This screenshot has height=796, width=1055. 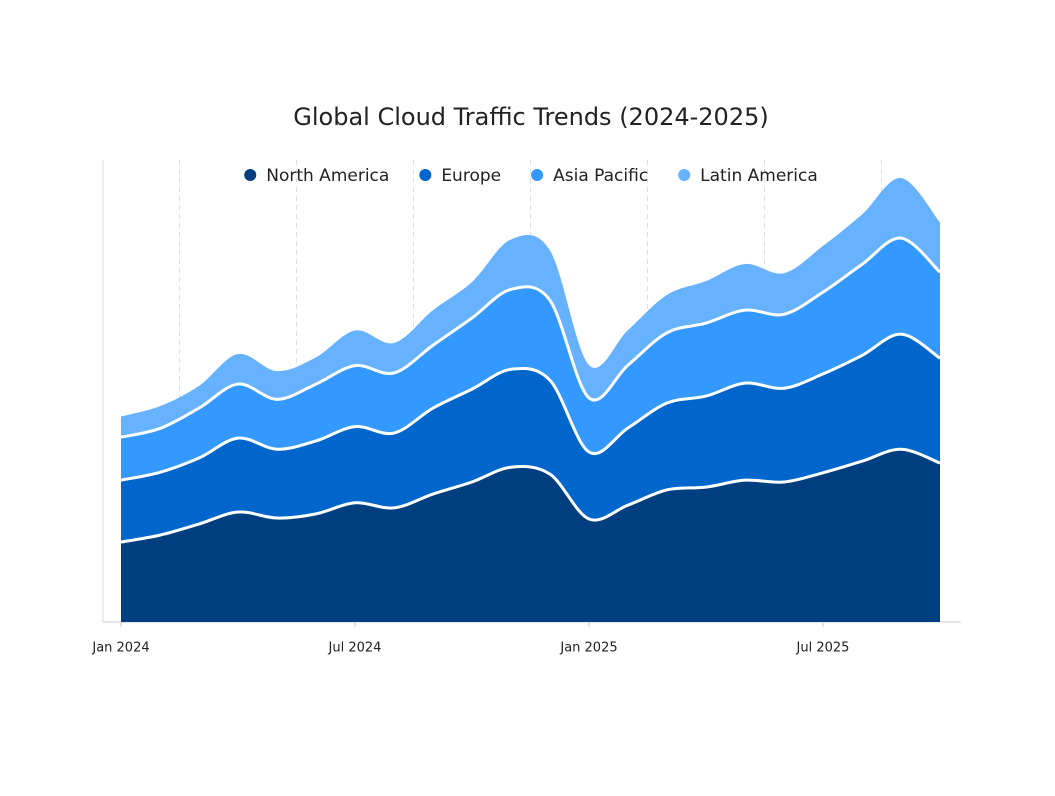 I want to click on x-tick-label: Jan 2025, so click(x=588, y=648).